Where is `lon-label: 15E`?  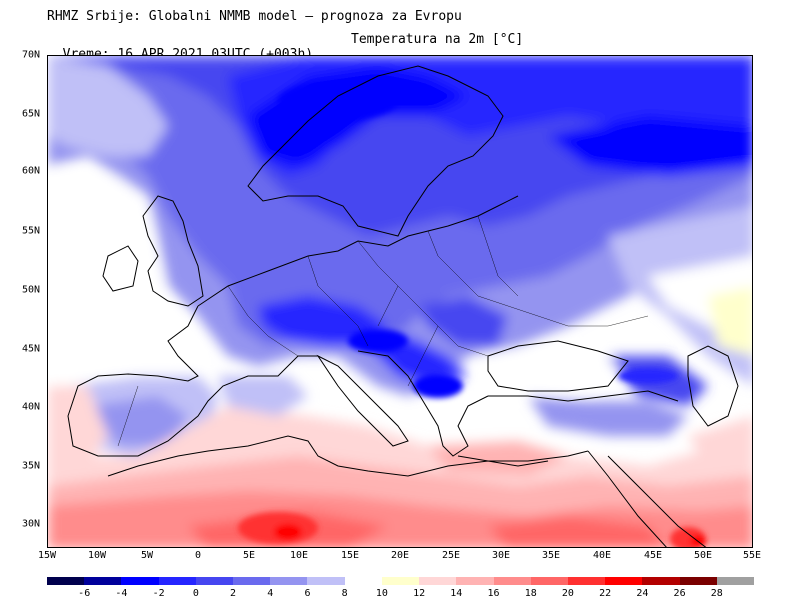 lon-label: 15E is located at coordinates (350, 555).